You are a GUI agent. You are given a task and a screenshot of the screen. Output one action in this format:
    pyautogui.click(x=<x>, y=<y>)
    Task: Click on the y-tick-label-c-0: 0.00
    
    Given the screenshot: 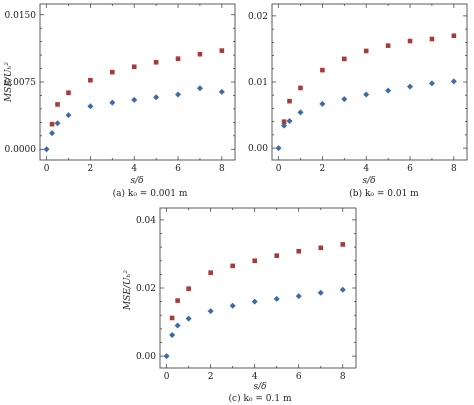 What is the action you would take?
    pyautogui.click(x=146, y=357)
    